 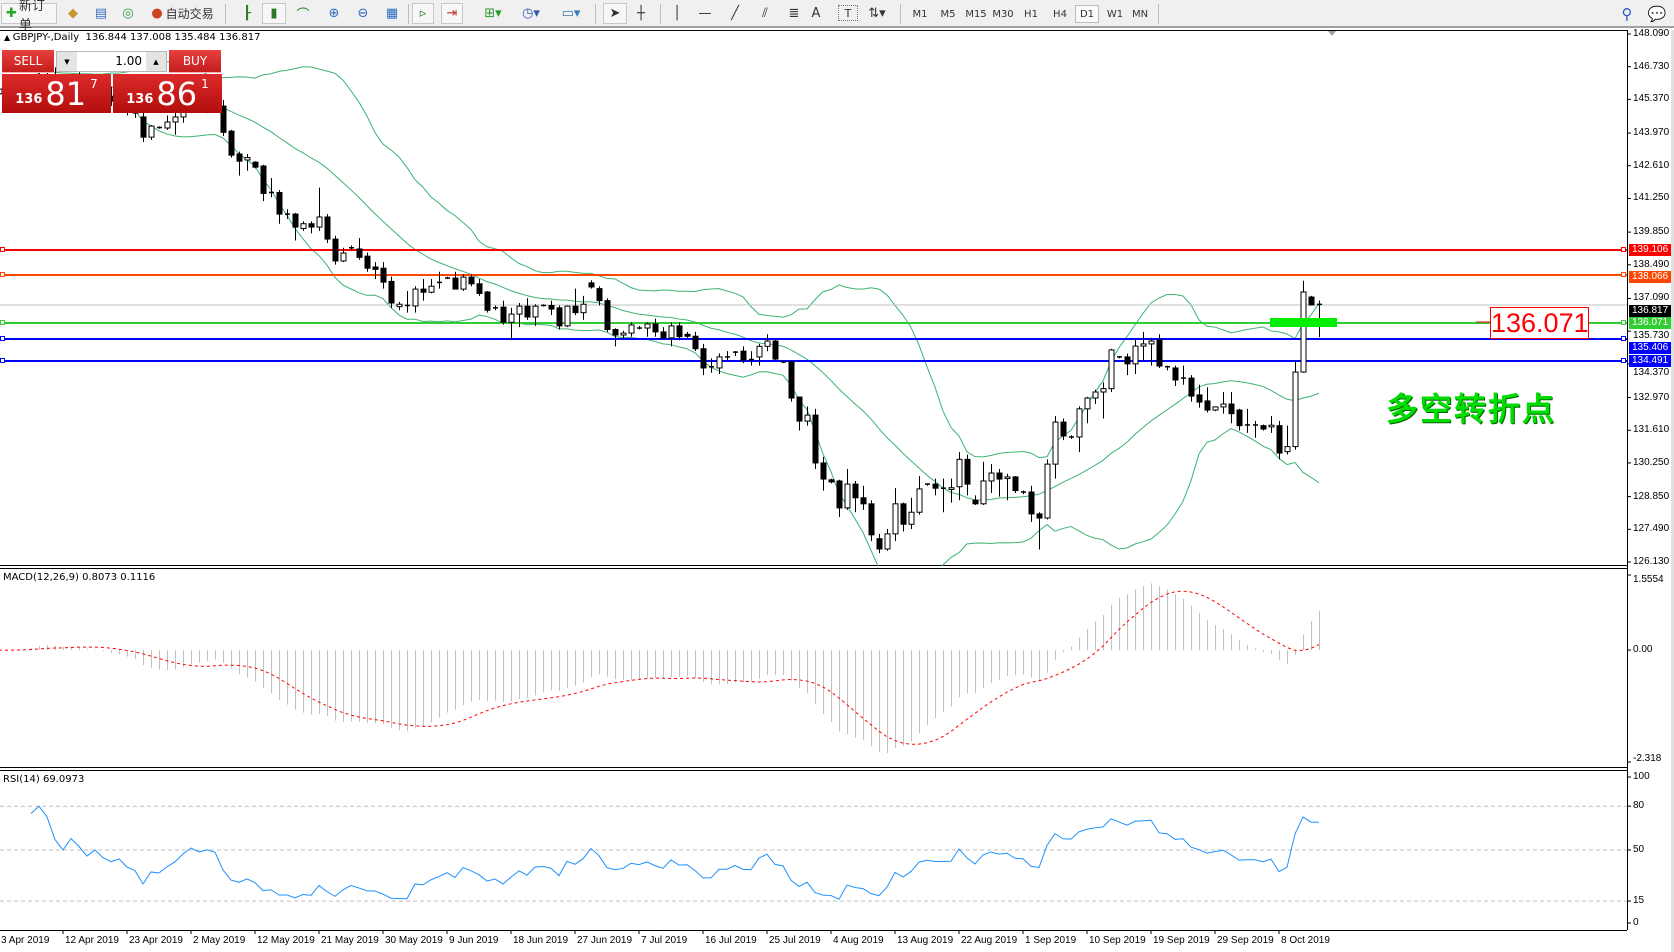 What do you see at coordinates (1115, 14) in the screenshot?
I see `timeframe-w1: W1` at bounding box center [1115, 14].